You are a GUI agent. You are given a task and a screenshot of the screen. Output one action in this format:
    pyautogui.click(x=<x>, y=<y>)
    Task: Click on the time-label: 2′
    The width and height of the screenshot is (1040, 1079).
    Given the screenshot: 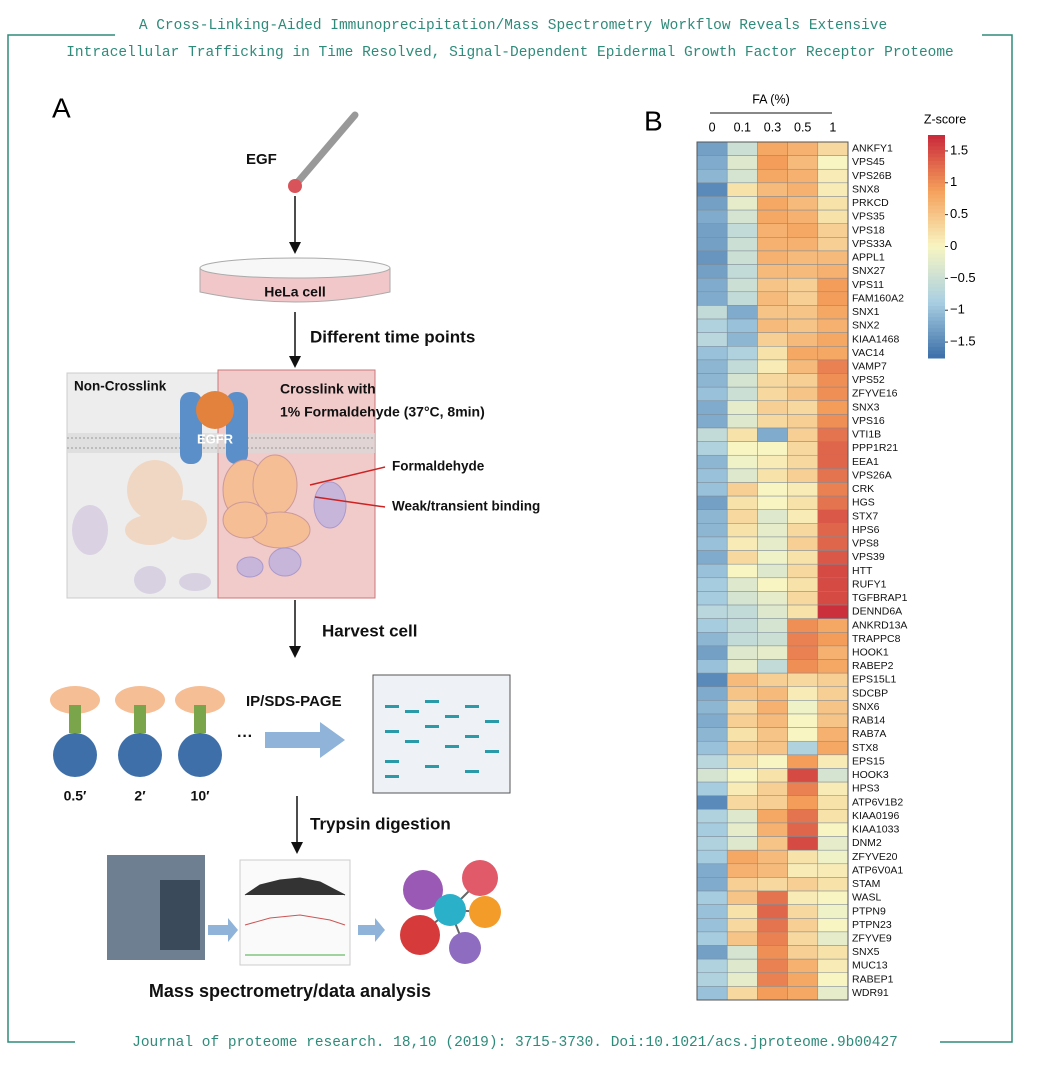 What is the action you would take?
    pyautogui.click(x=140, y=796)
    